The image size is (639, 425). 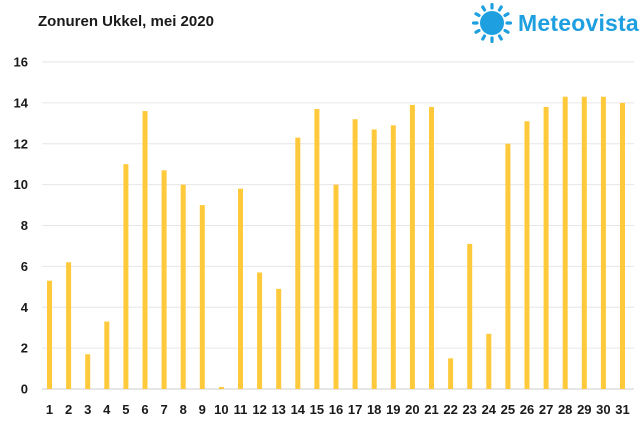 What do you see at coordinates (241, 409) in the screenshot?
I see `x-tick-label: 11` at bounding box center [241, 409].